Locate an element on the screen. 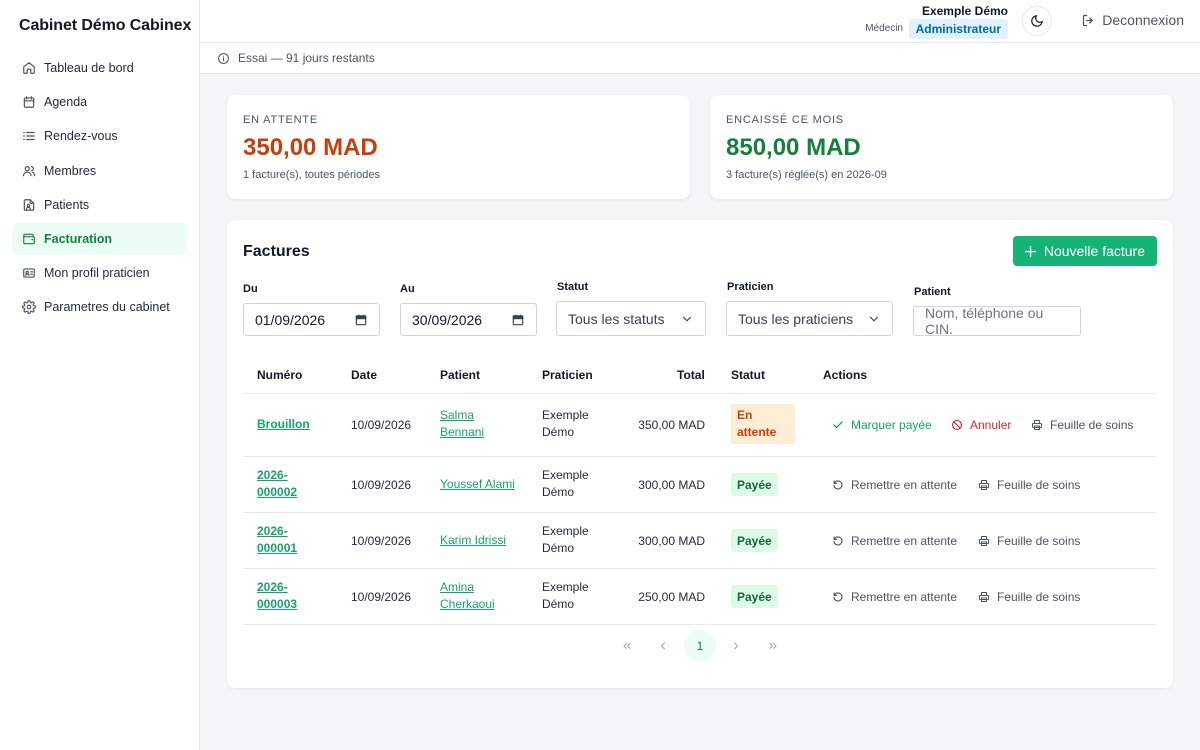  wallet-icon is located at coordinates (29, 239).